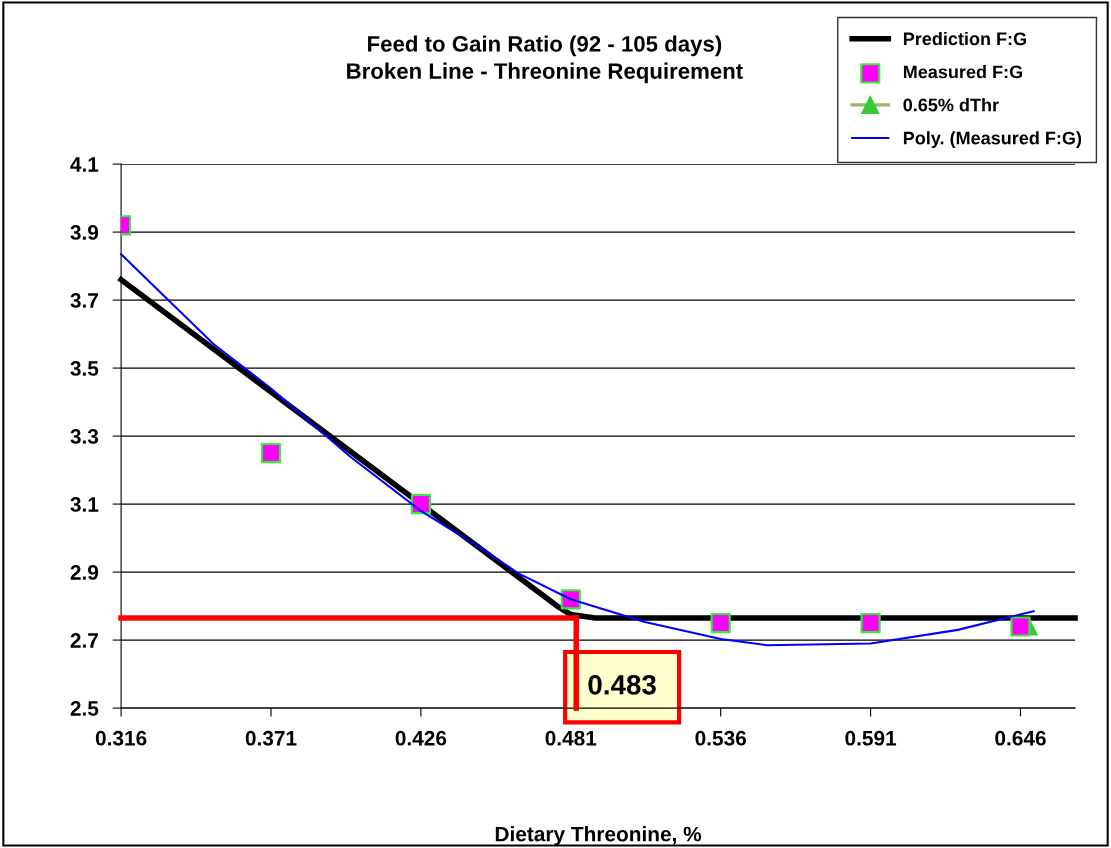 This screenshot has height=848, width=1111. I want to click on x-tick-label: 0.646, so click(1020, 738).